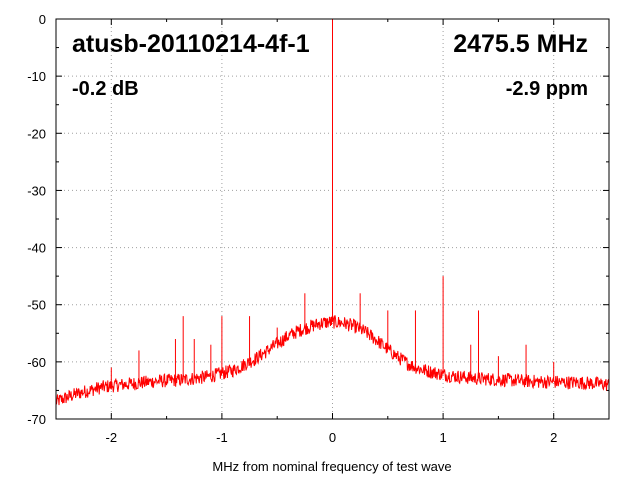 The image size is (640, 480). Describe the element at coordinates (36, 133) in the screenshot. I see `y-tick-label: -20` at that location.